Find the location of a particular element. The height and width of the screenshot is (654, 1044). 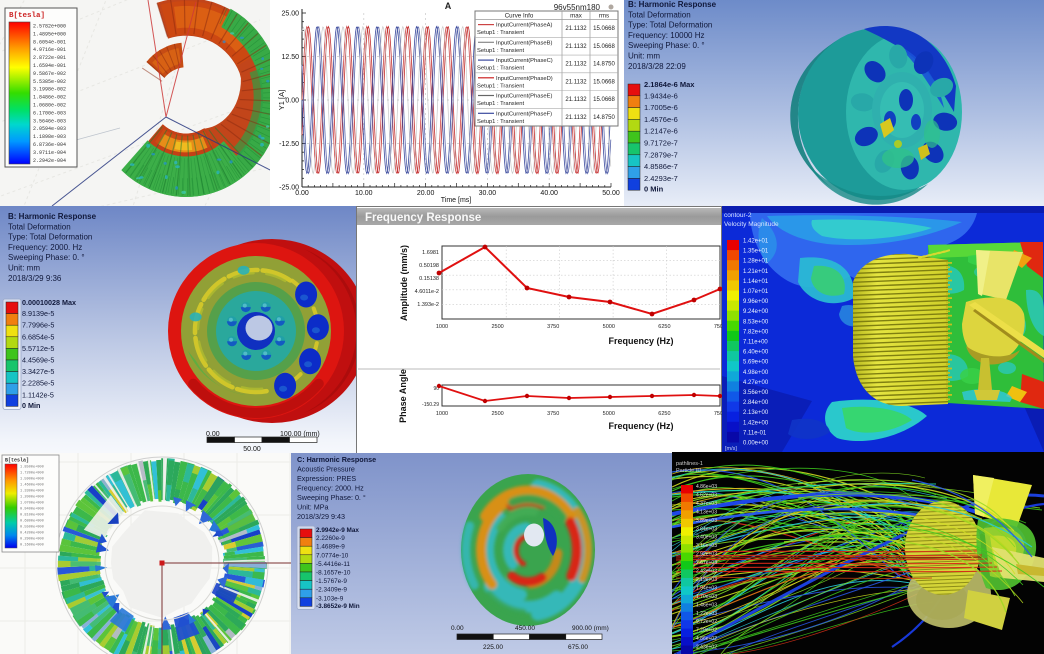

svg-text: 1.8500e+000 is located at coordinates (32, 468).